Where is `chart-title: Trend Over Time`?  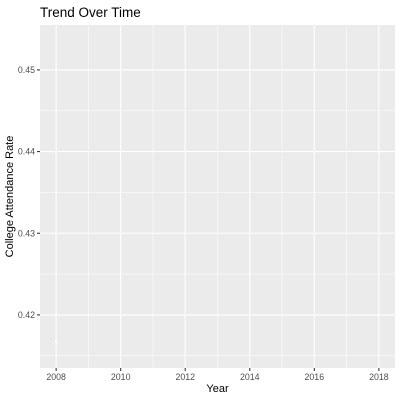 chart-title: Trend Over Time is located at coordinates (90, 12).